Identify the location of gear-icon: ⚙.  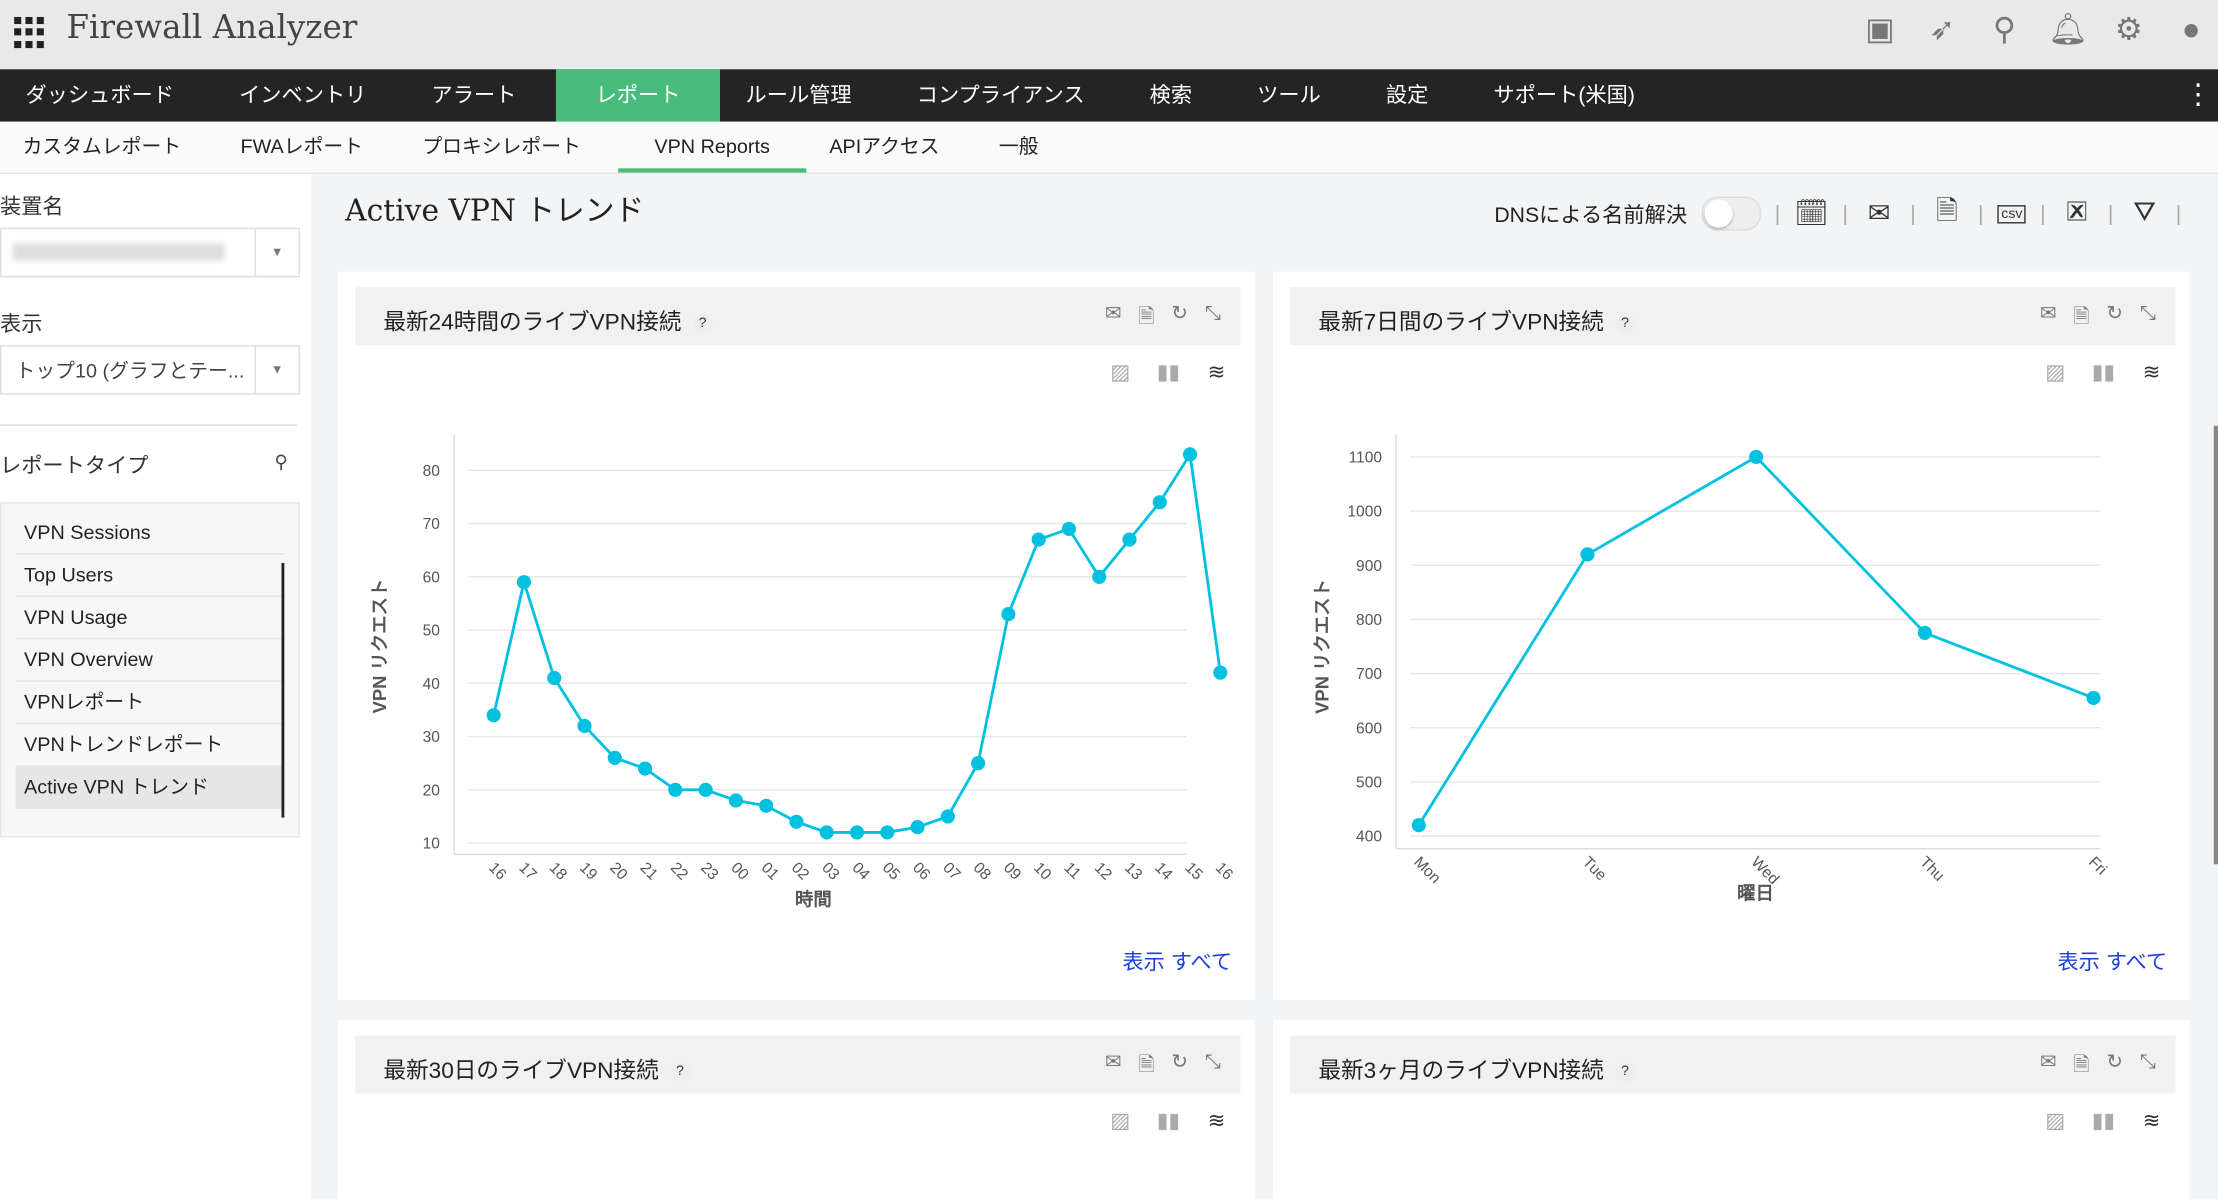
(2128, 29).